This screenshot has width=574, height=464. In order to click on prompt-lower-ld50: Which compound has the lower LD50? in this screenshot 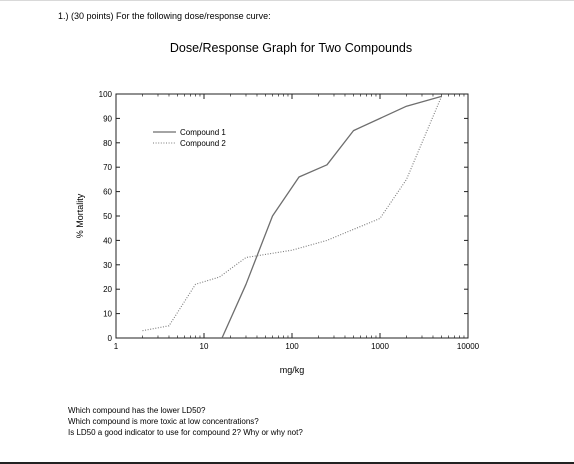, I will do `click(137, 410)`.